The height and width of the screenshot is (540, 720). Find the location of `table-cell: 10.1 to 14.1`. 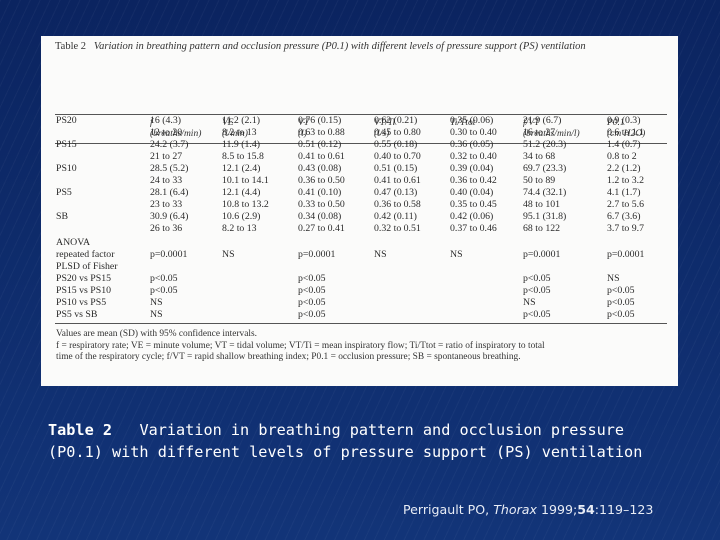

table-cell: 10.1 to 14.1 is located at coordinates (245, 180).